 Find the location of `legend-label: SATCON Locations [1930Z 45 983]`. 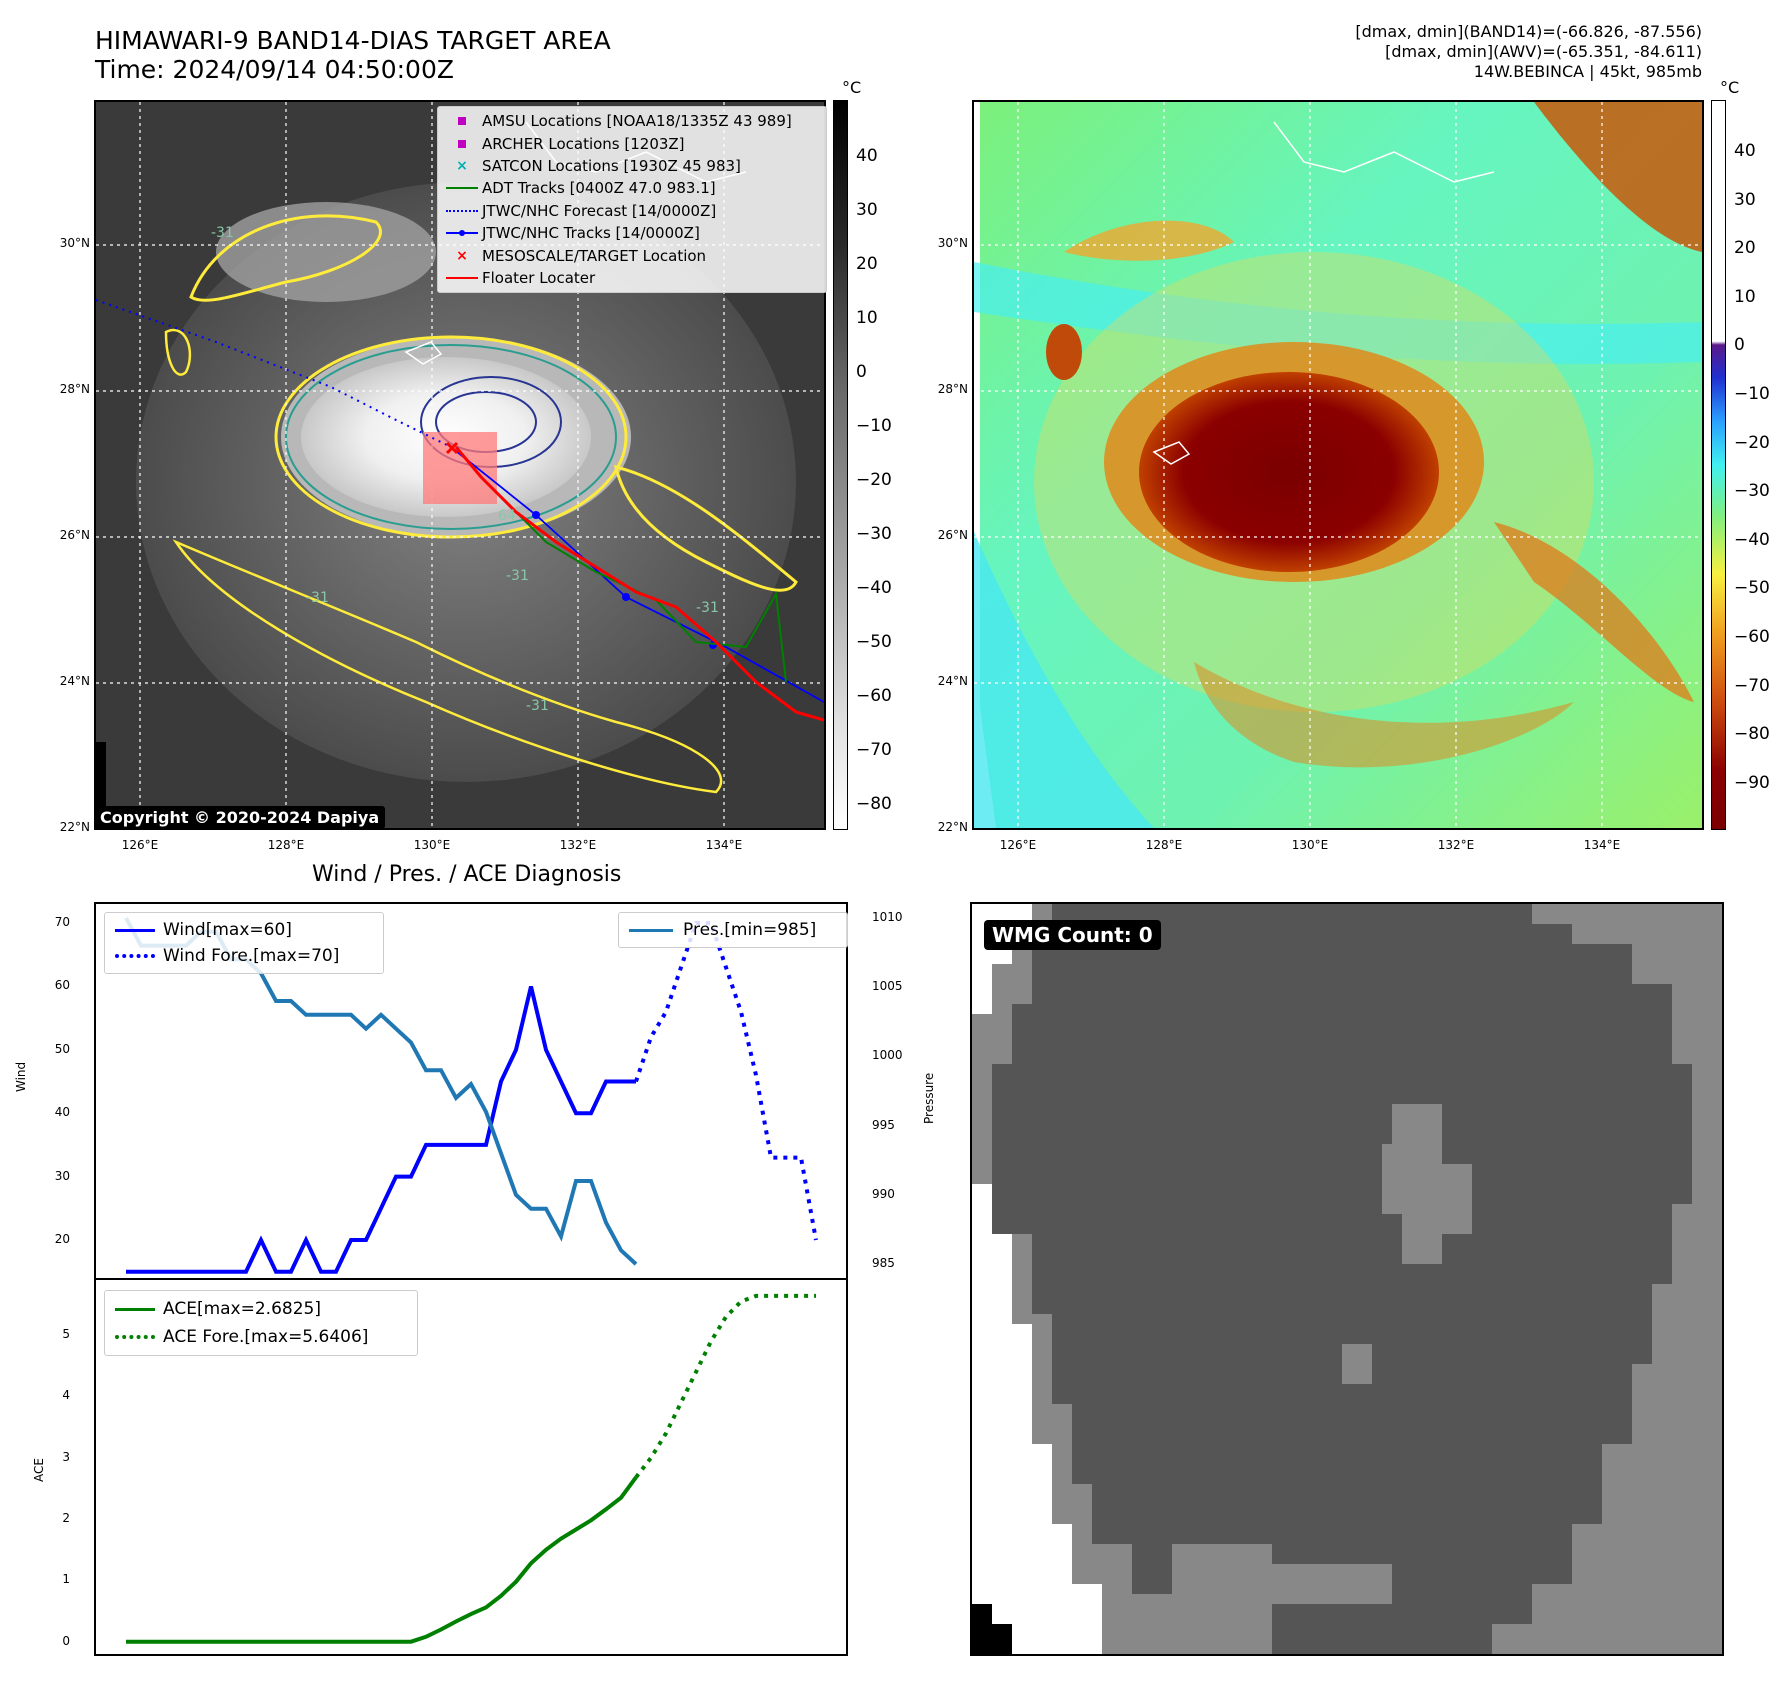

legend-label: SATCON Locations [1930Z 45 983] is located at coordinates (611, 165).